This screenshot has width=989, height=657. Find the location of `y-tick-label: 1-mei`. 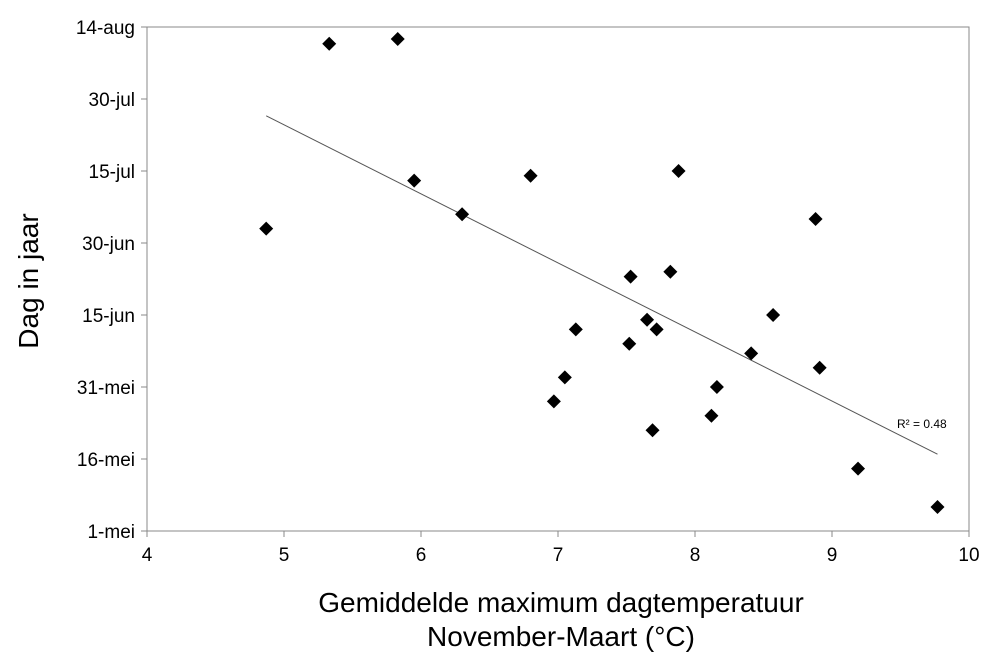

y-tick-label: 1-mei is located at coordinates (111, 532).